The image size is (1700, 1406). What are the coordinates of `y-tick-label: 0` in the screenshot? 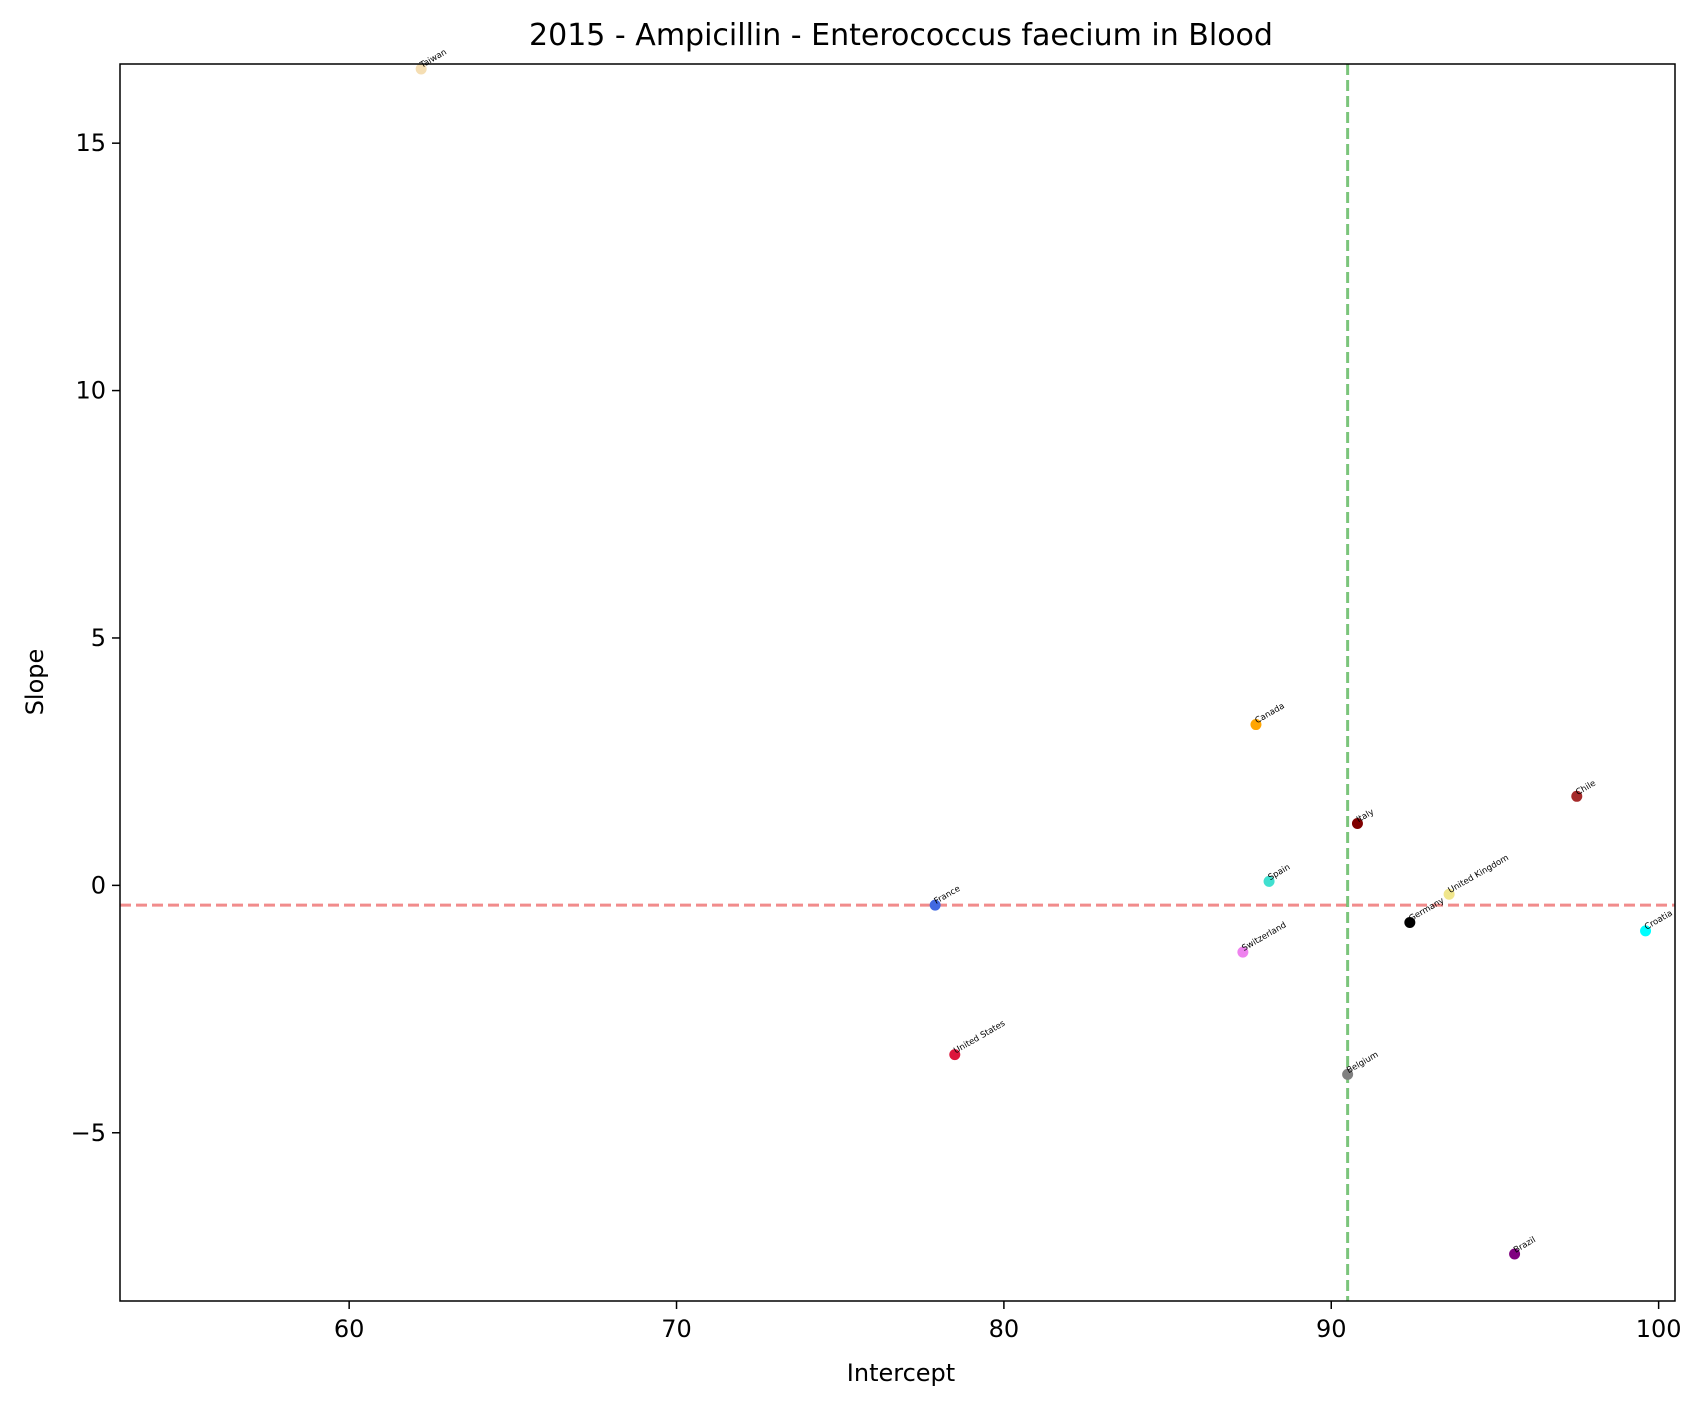 It's located at (98, 885).